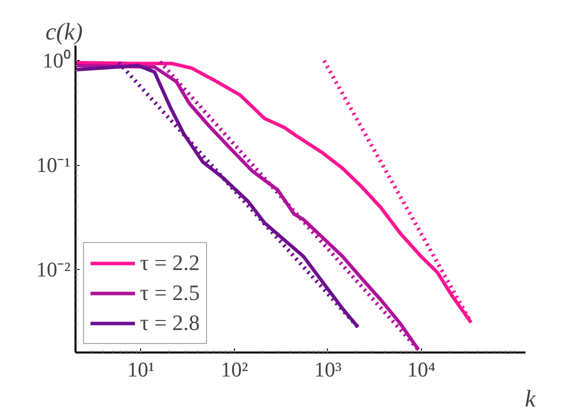 The width and height of the screenshot is (571, 418). Describe the element at coordinates (140, 370) in the screenshot. I see `x-tick-label: 10¹` at that location.